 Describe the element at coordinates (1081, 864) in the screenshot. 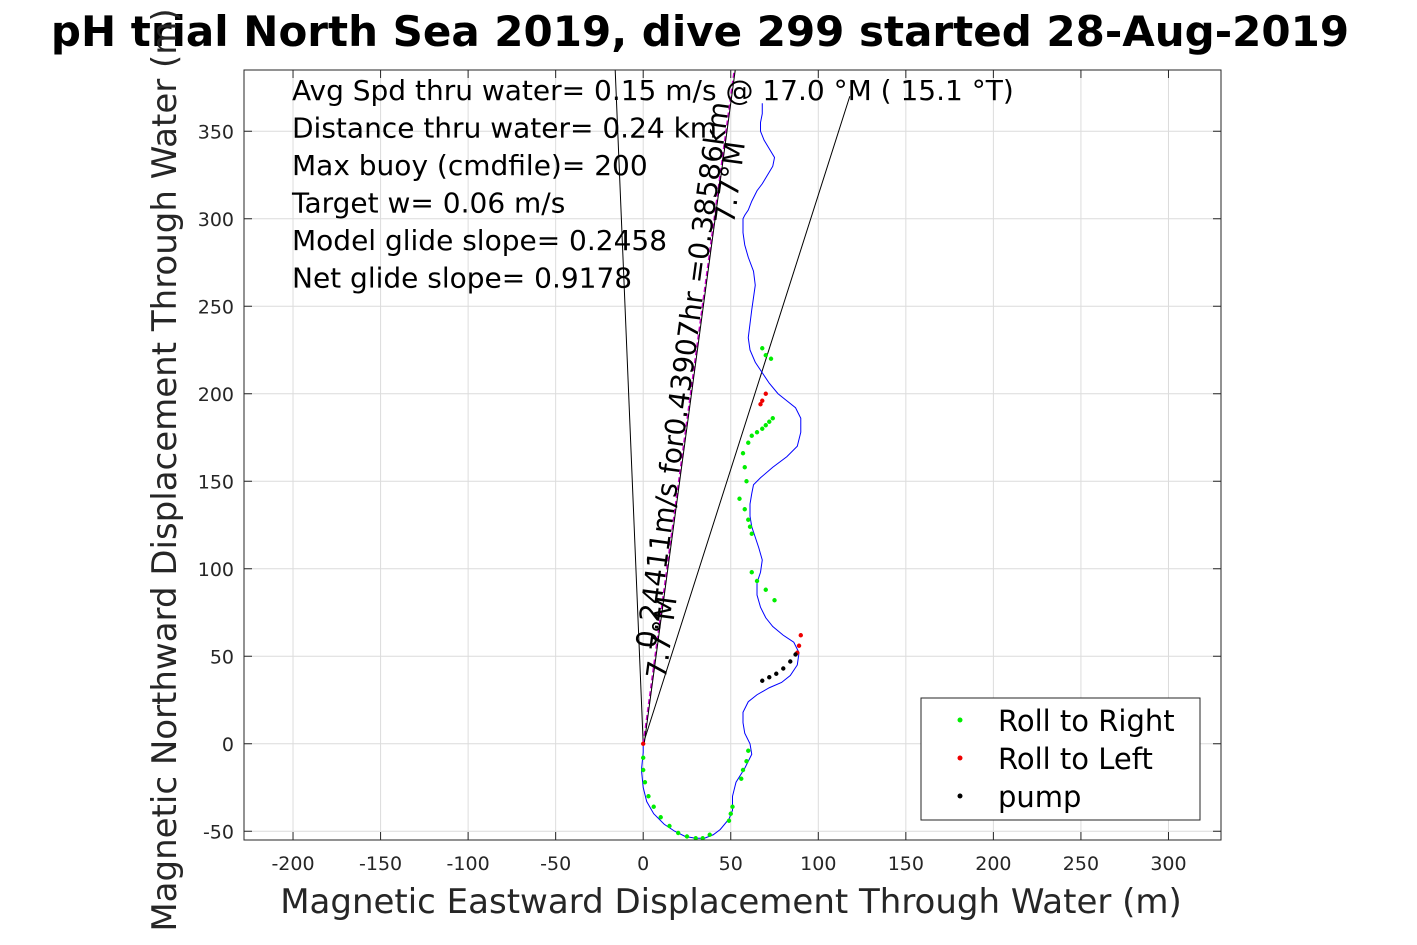

I see `x-tick-label: 250` at that location.